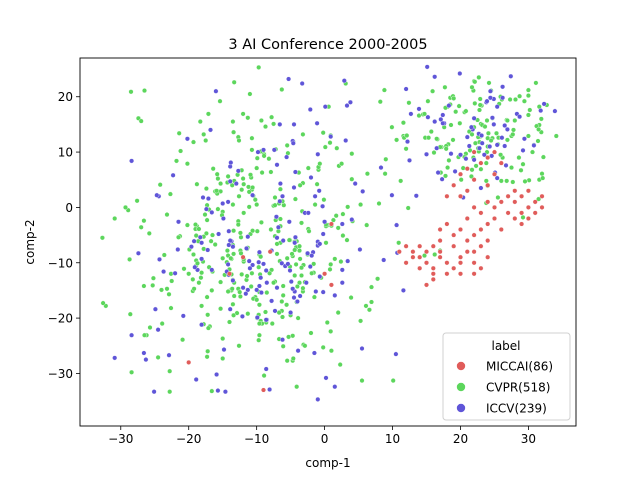 This screenshot has height=480, width=640. What do you see at coordinates (69, 208) in the screenshot?
I see `y-tick-label: 0` at bounding box center [69, 208].